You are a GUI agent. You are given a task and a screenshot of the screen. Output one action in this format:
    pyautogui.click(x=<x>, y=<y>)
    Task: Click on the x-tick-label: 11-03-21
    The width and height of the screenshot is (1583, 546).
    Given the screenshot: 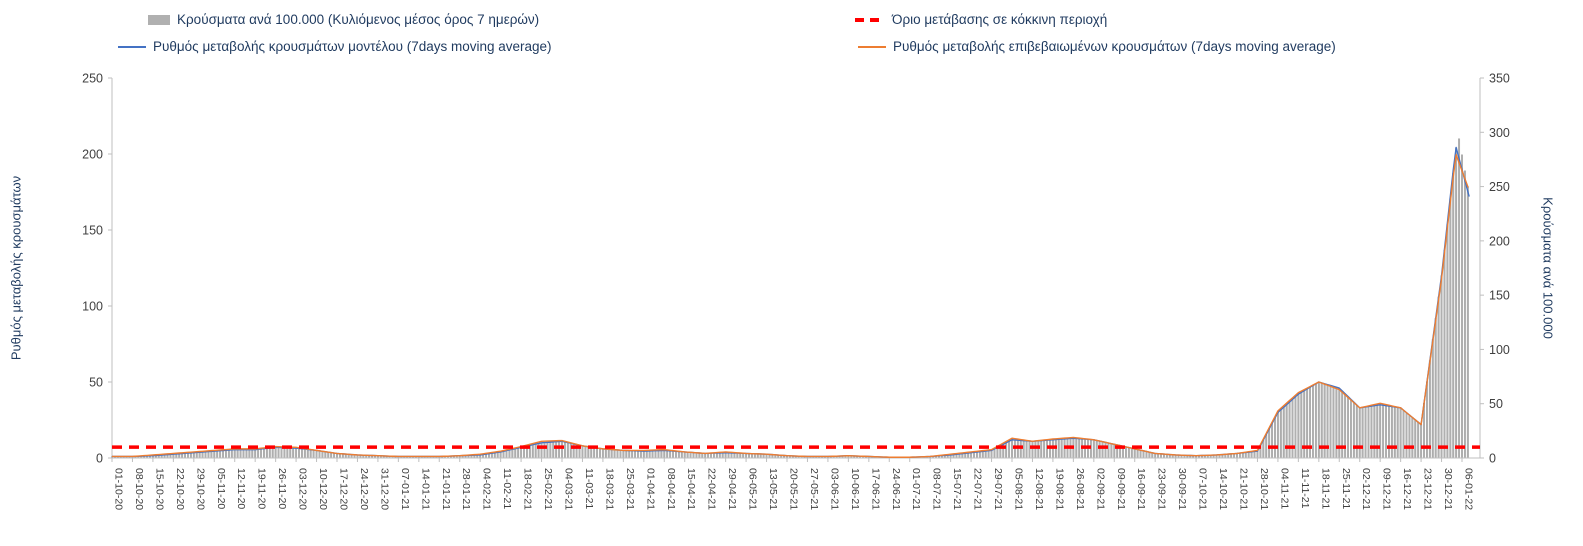 What is the action you would take?
    pyautogui.click(x=589, y=488)
    